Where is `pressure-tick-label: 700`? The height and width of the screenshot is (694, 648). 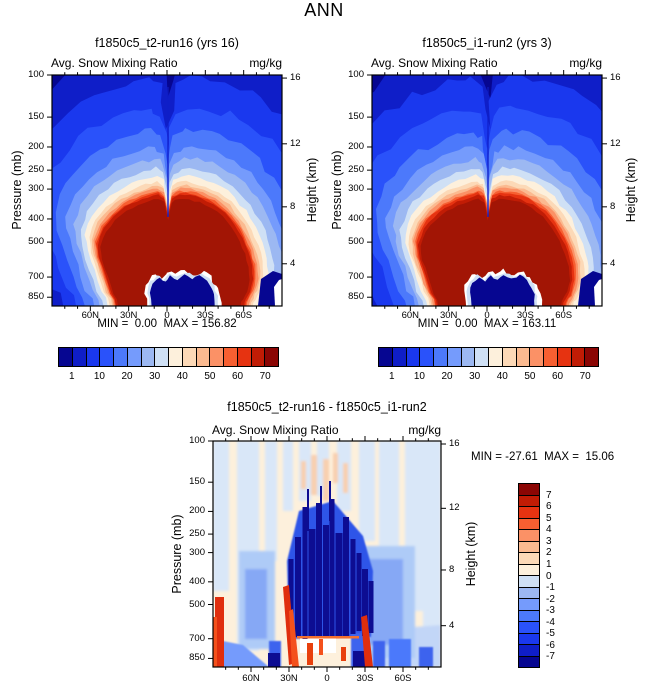 pressure-tick-label: 700 is located at coordinates (36, 277).